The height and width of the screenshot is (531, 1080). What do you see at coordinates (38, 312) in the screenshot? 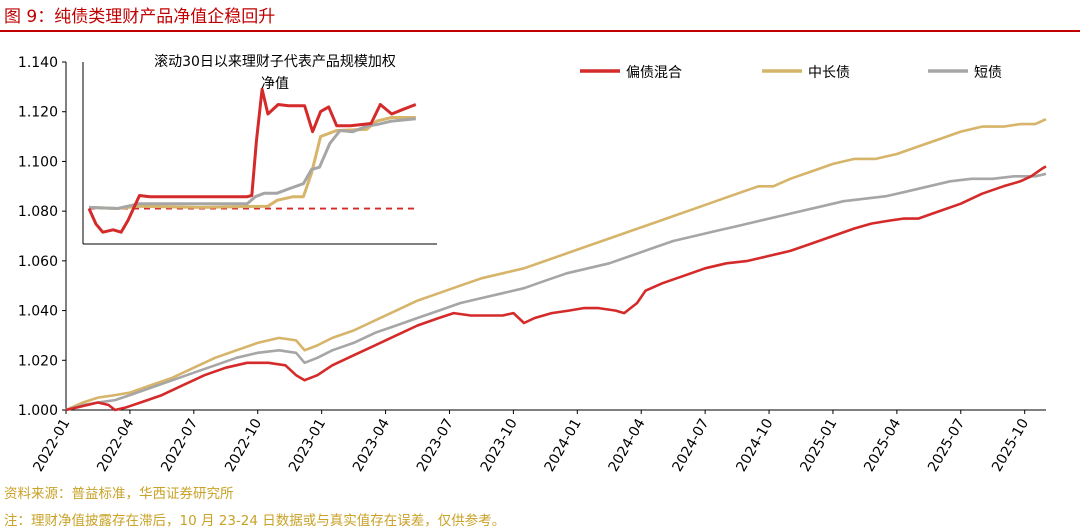
I see `y-tick-label: 1.040` at bounding box center [38, 312].